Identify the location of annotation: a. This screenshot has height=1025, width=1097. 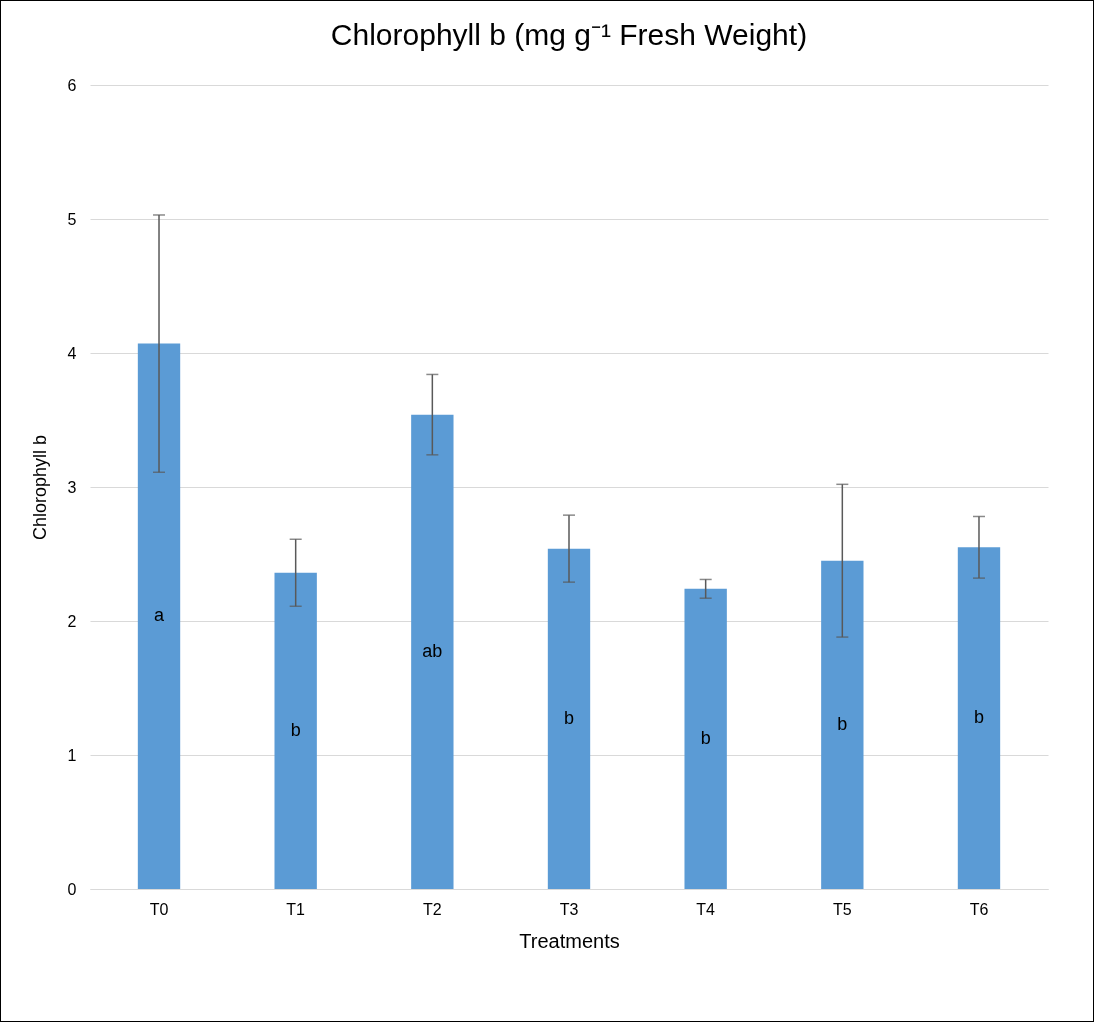
(160, 615).